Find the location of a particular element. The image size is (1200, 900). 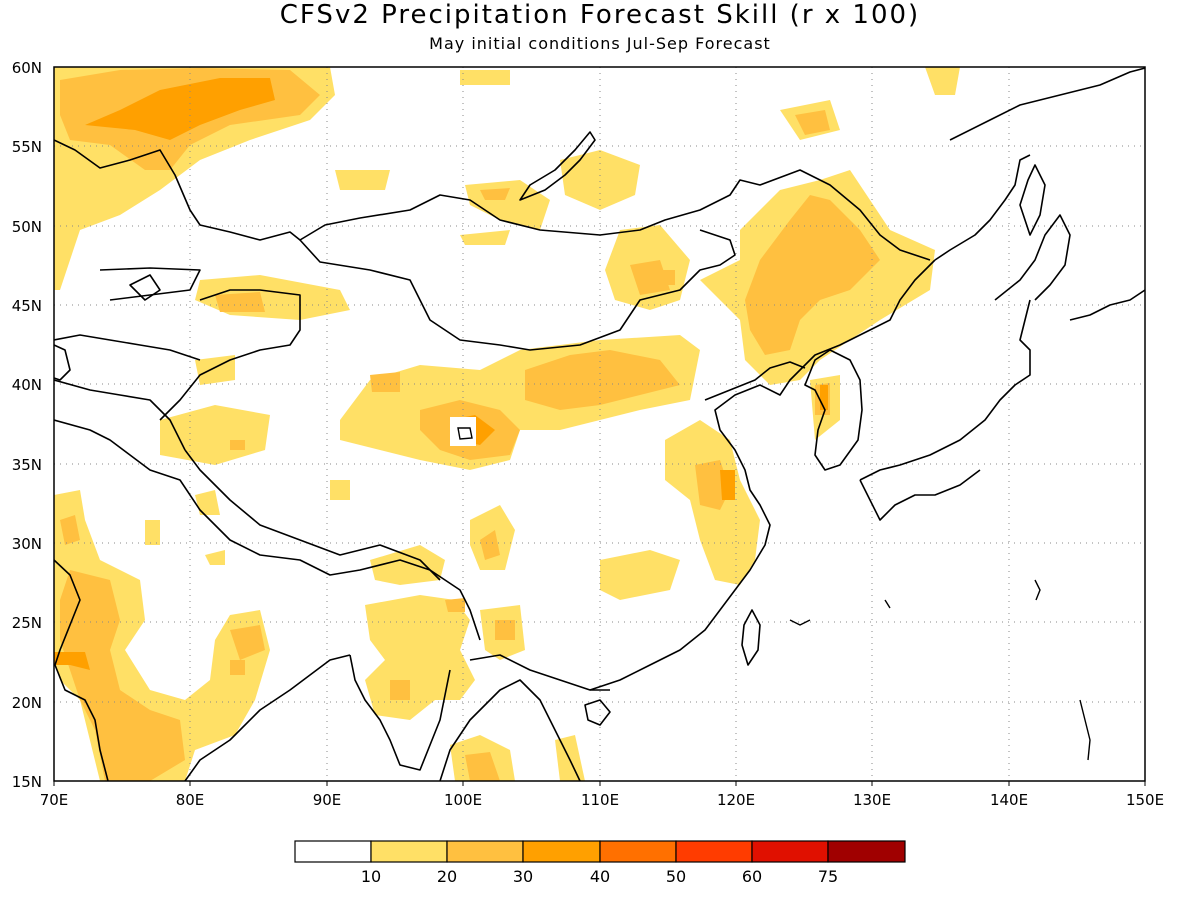

lon-tick-label: 80E is located at coordinates (190, 800).